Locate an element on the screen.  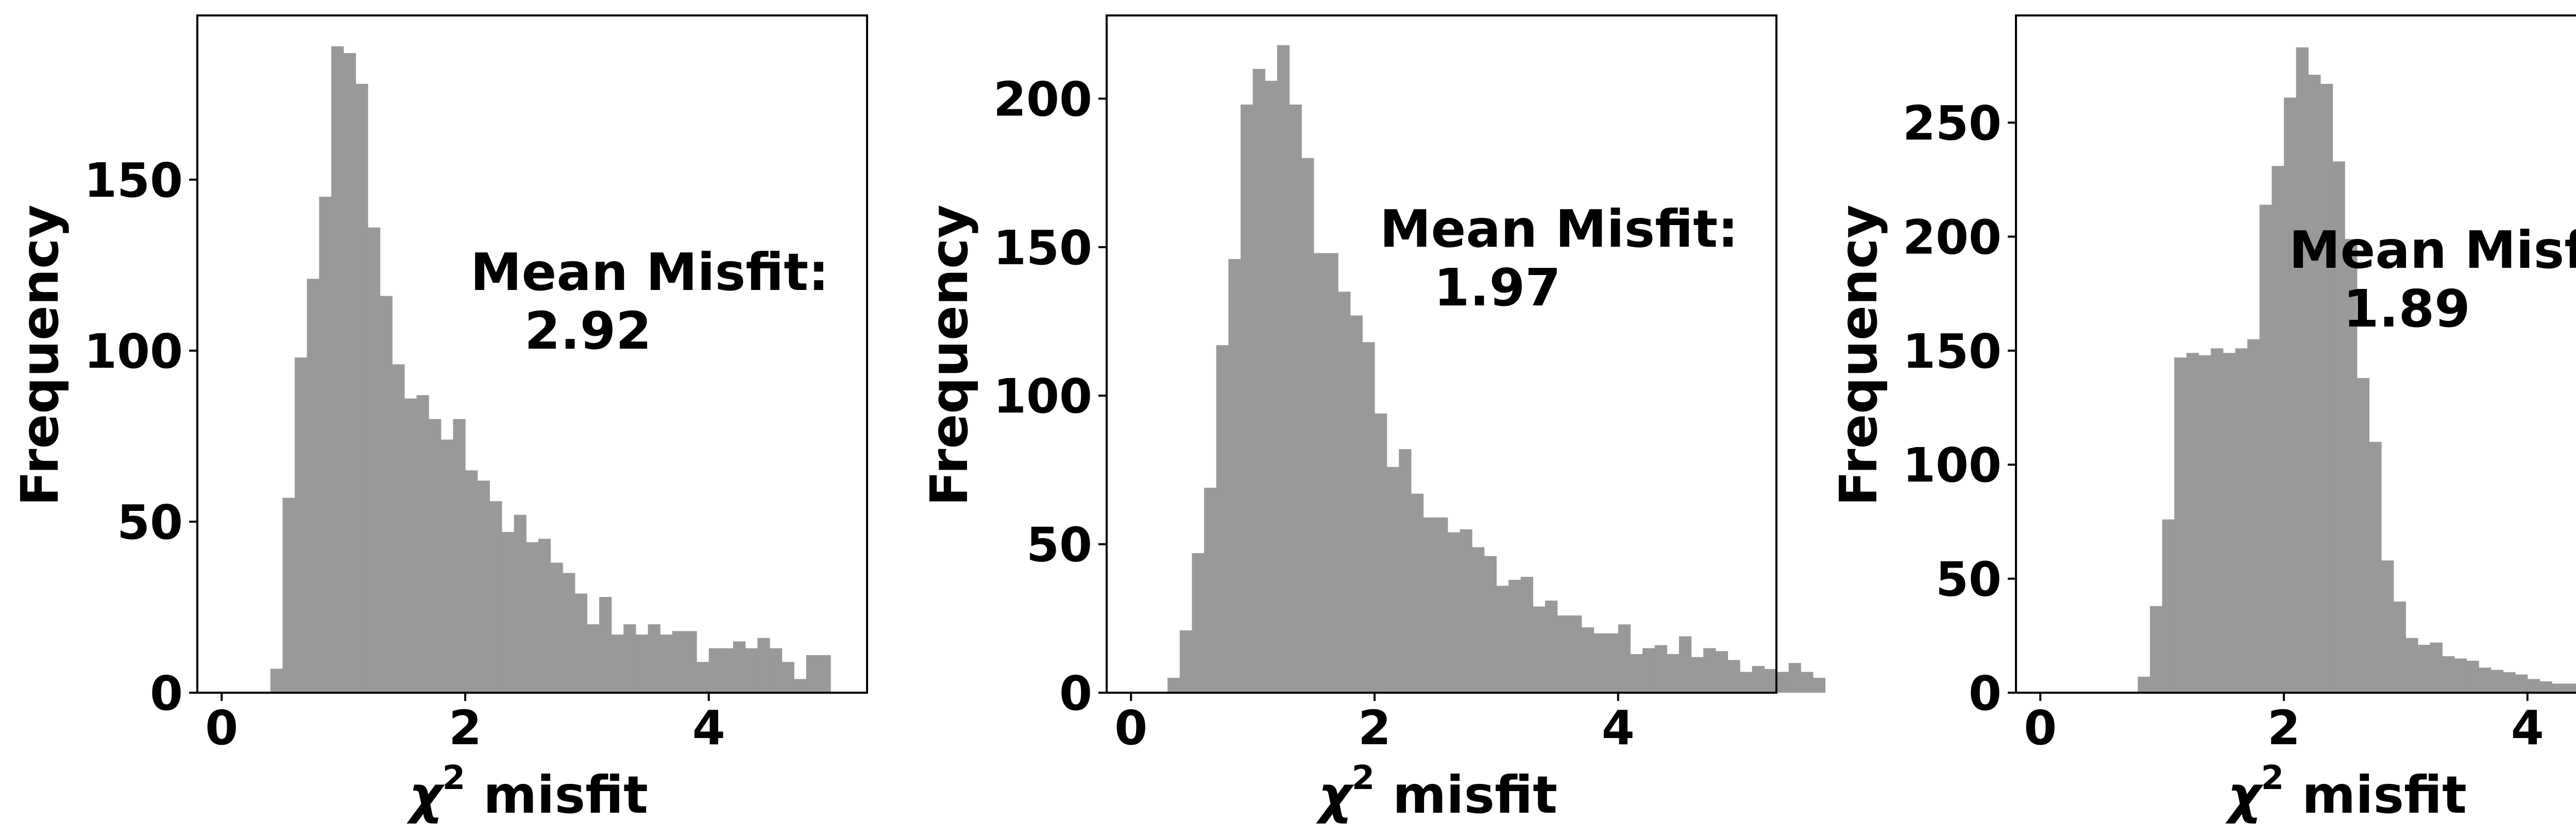
panel-3-y-tick-label: 100 is located at coordinates (1953, 465).